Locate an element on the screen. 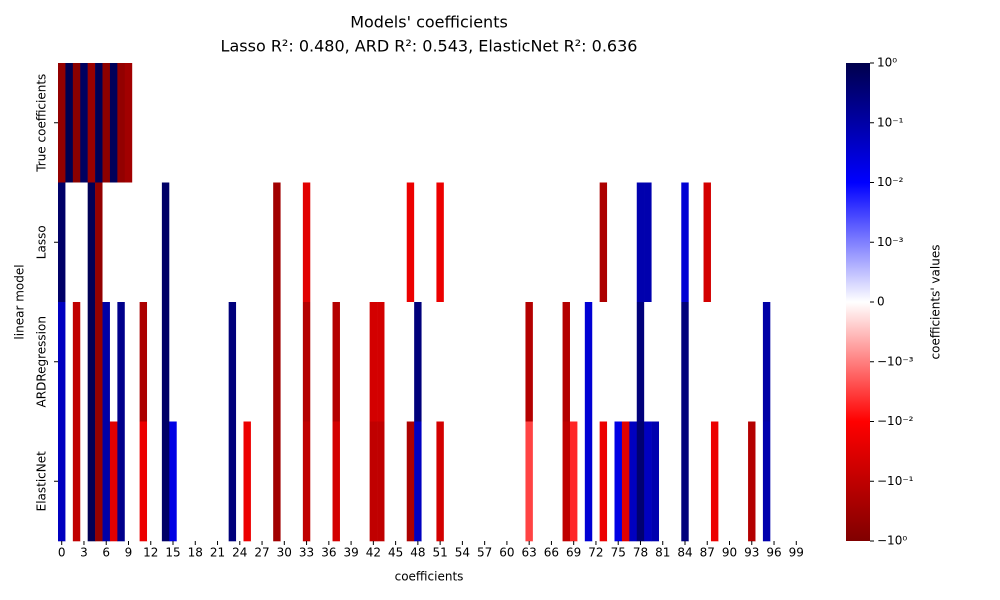 This screenshot has width=1000, height=600. x-tick-label: 39 is located at coordinates (350, 553).